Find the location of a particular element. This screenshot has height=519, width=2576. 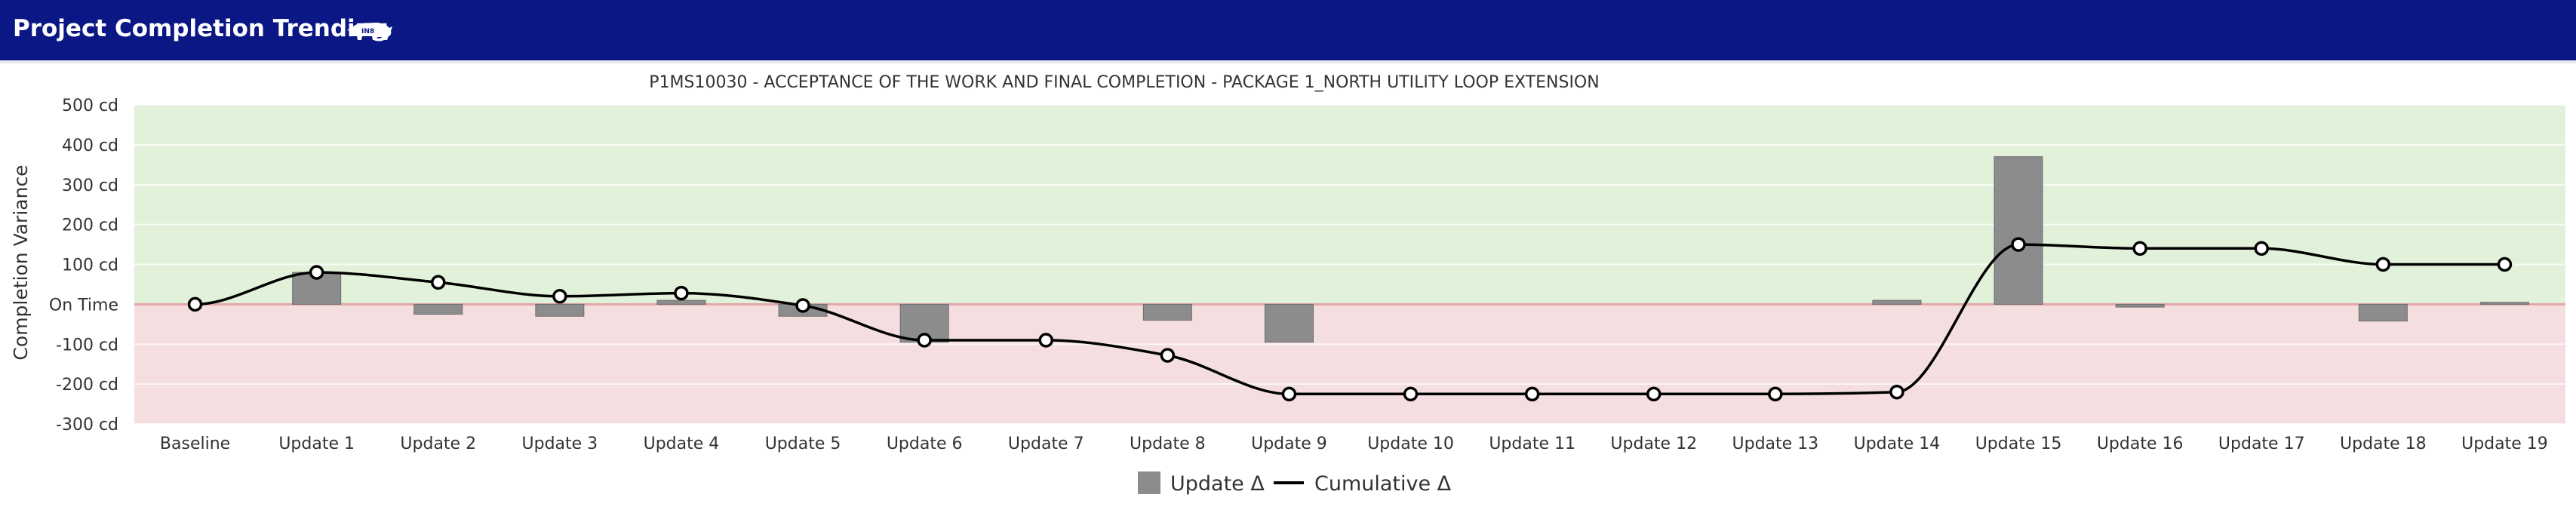

legend-label-cumulative-delta: Cumulative Δ is located at coordinates (1383, 484).